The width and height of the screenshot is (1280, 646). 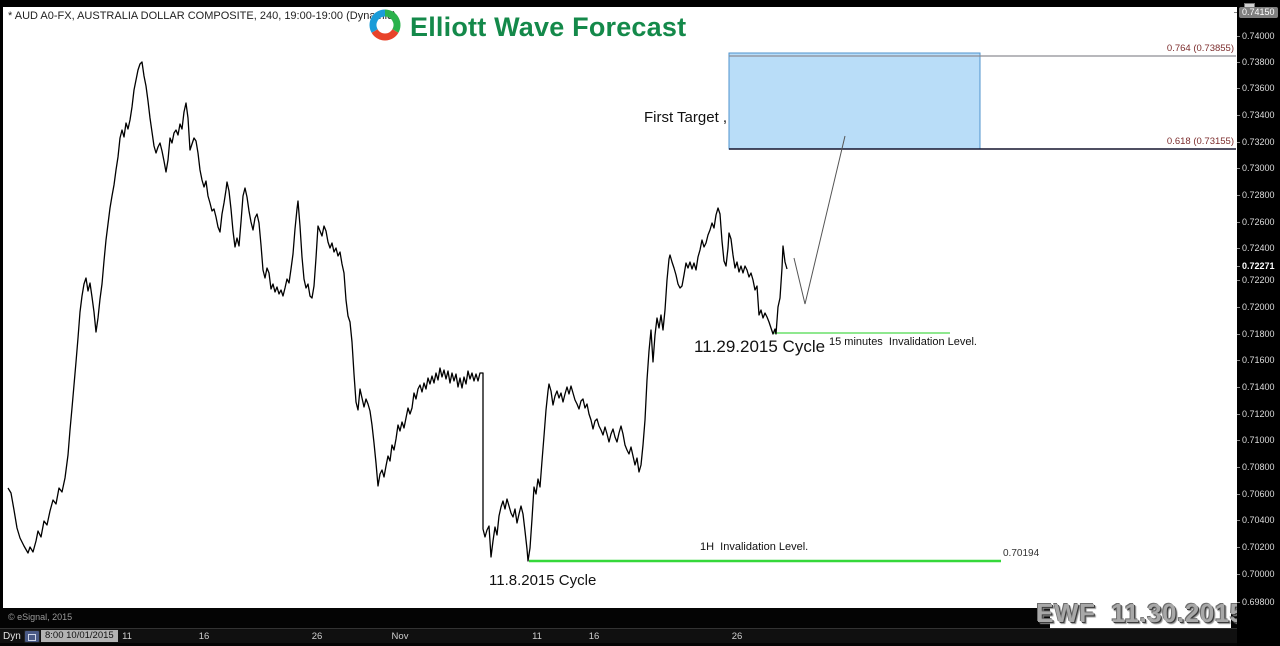 I want to click on invalidation-15m-label: 15 minutes Invalidation Level., so click(x=903, y=342).